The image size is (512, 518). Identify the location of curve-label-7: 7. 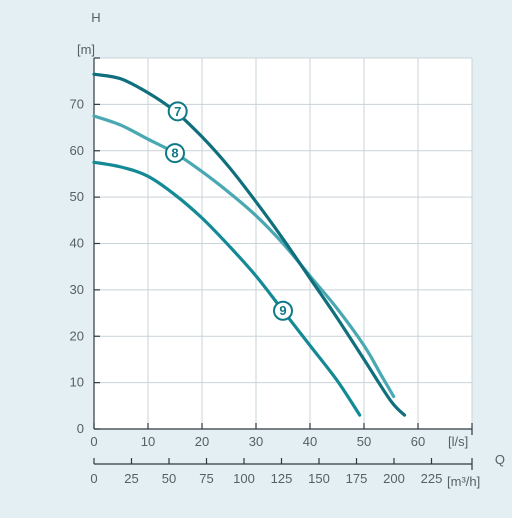
(177, 111).